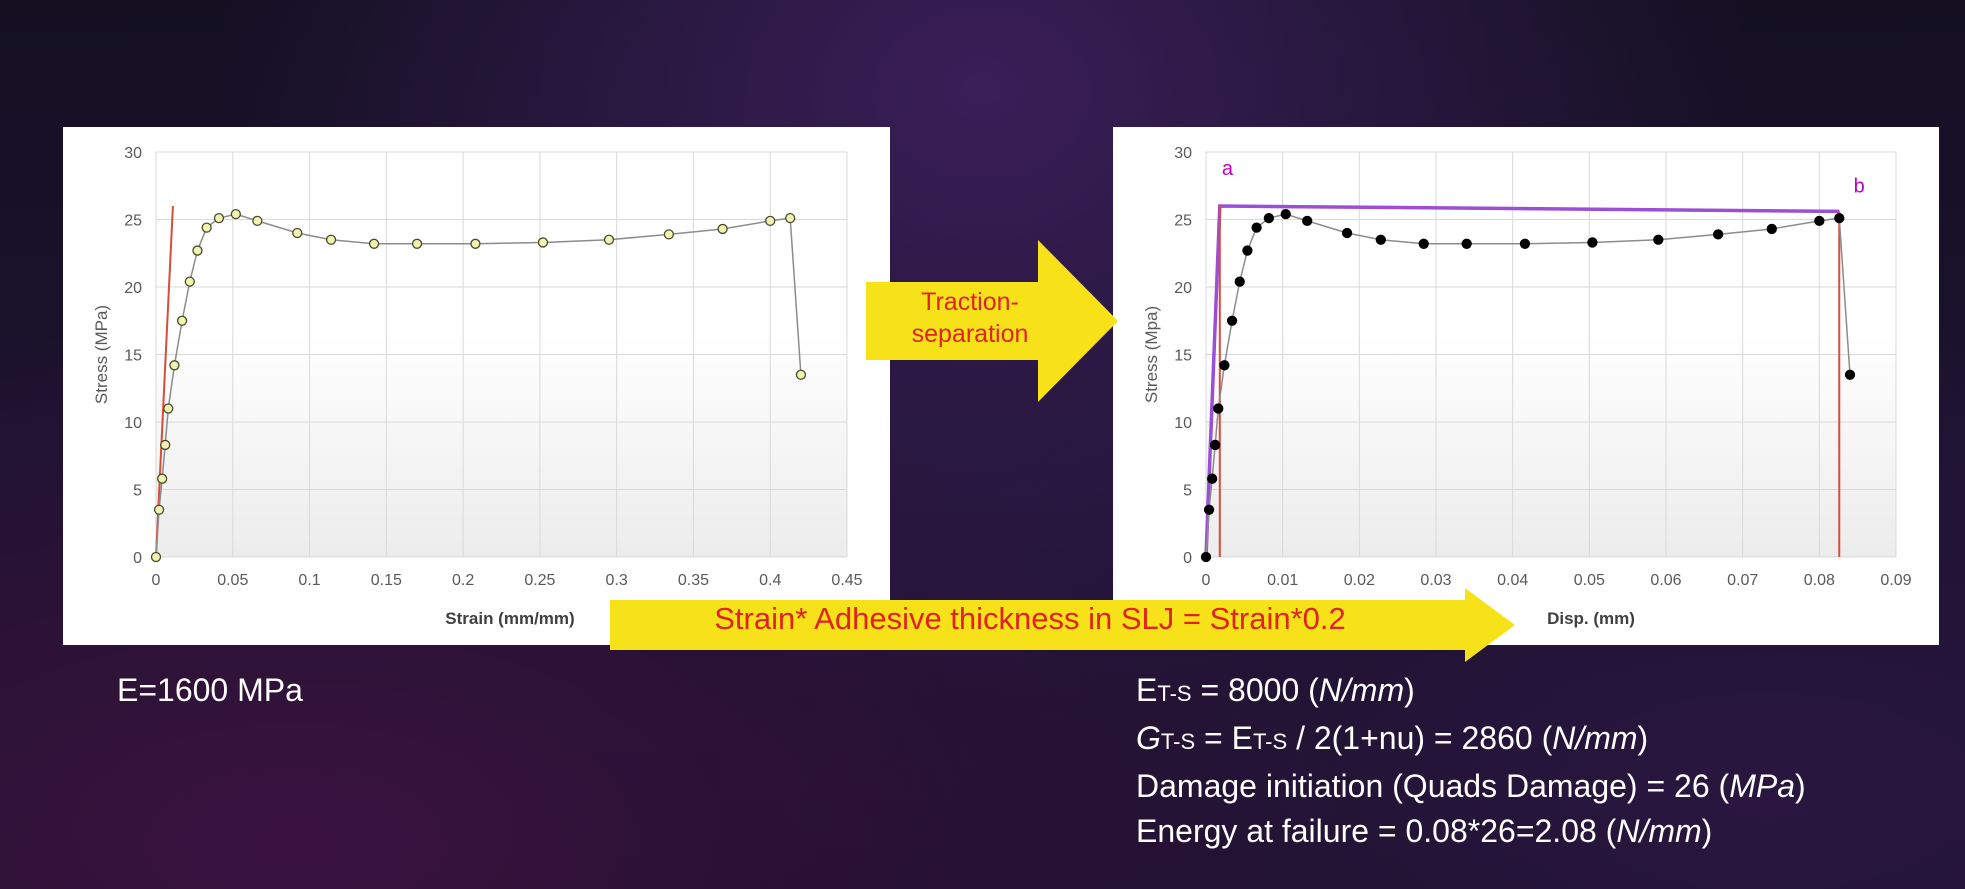 The height and width of the screenshot is (889, 1965). Describe the element at coordinates (1361, 690) in the screenshot. I see `stiffness-unit: N/mm` at that location.